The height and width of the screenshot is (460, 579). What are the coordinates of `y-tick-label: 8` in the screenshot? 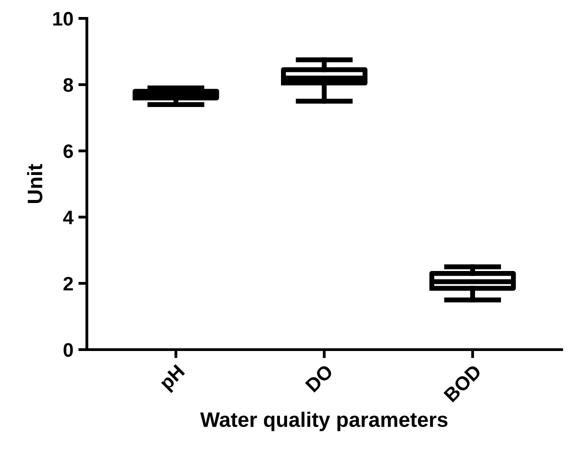 It's located at (68, 85).